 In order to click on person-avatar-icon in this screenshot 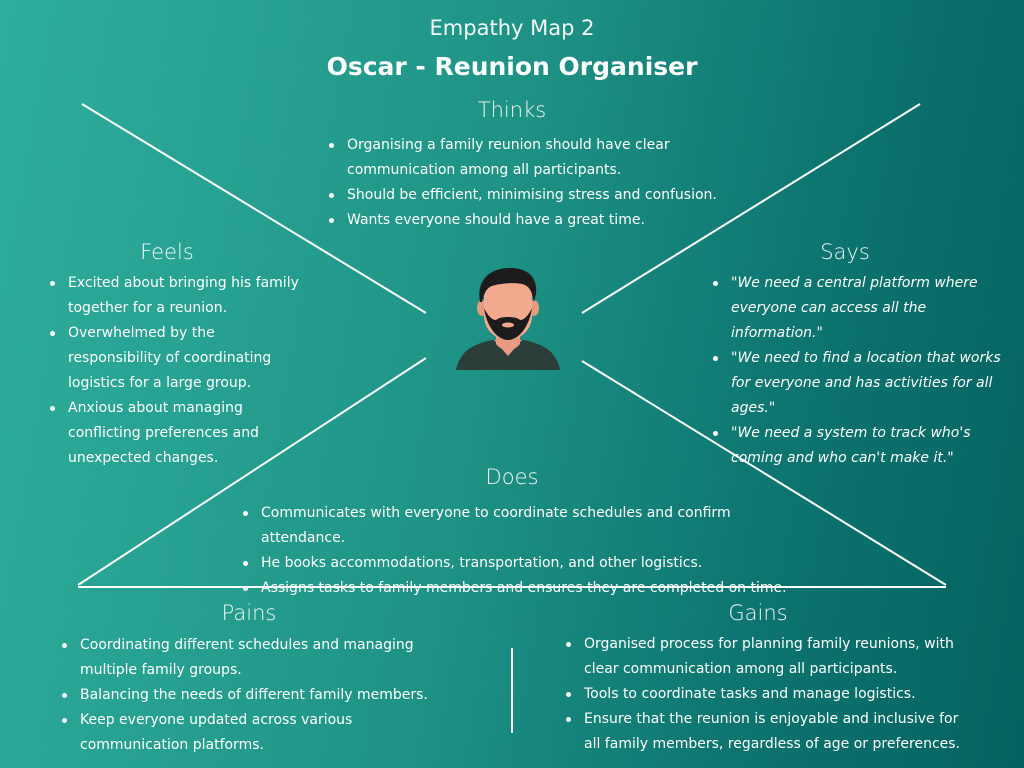, I will do `click(508, 318)`.